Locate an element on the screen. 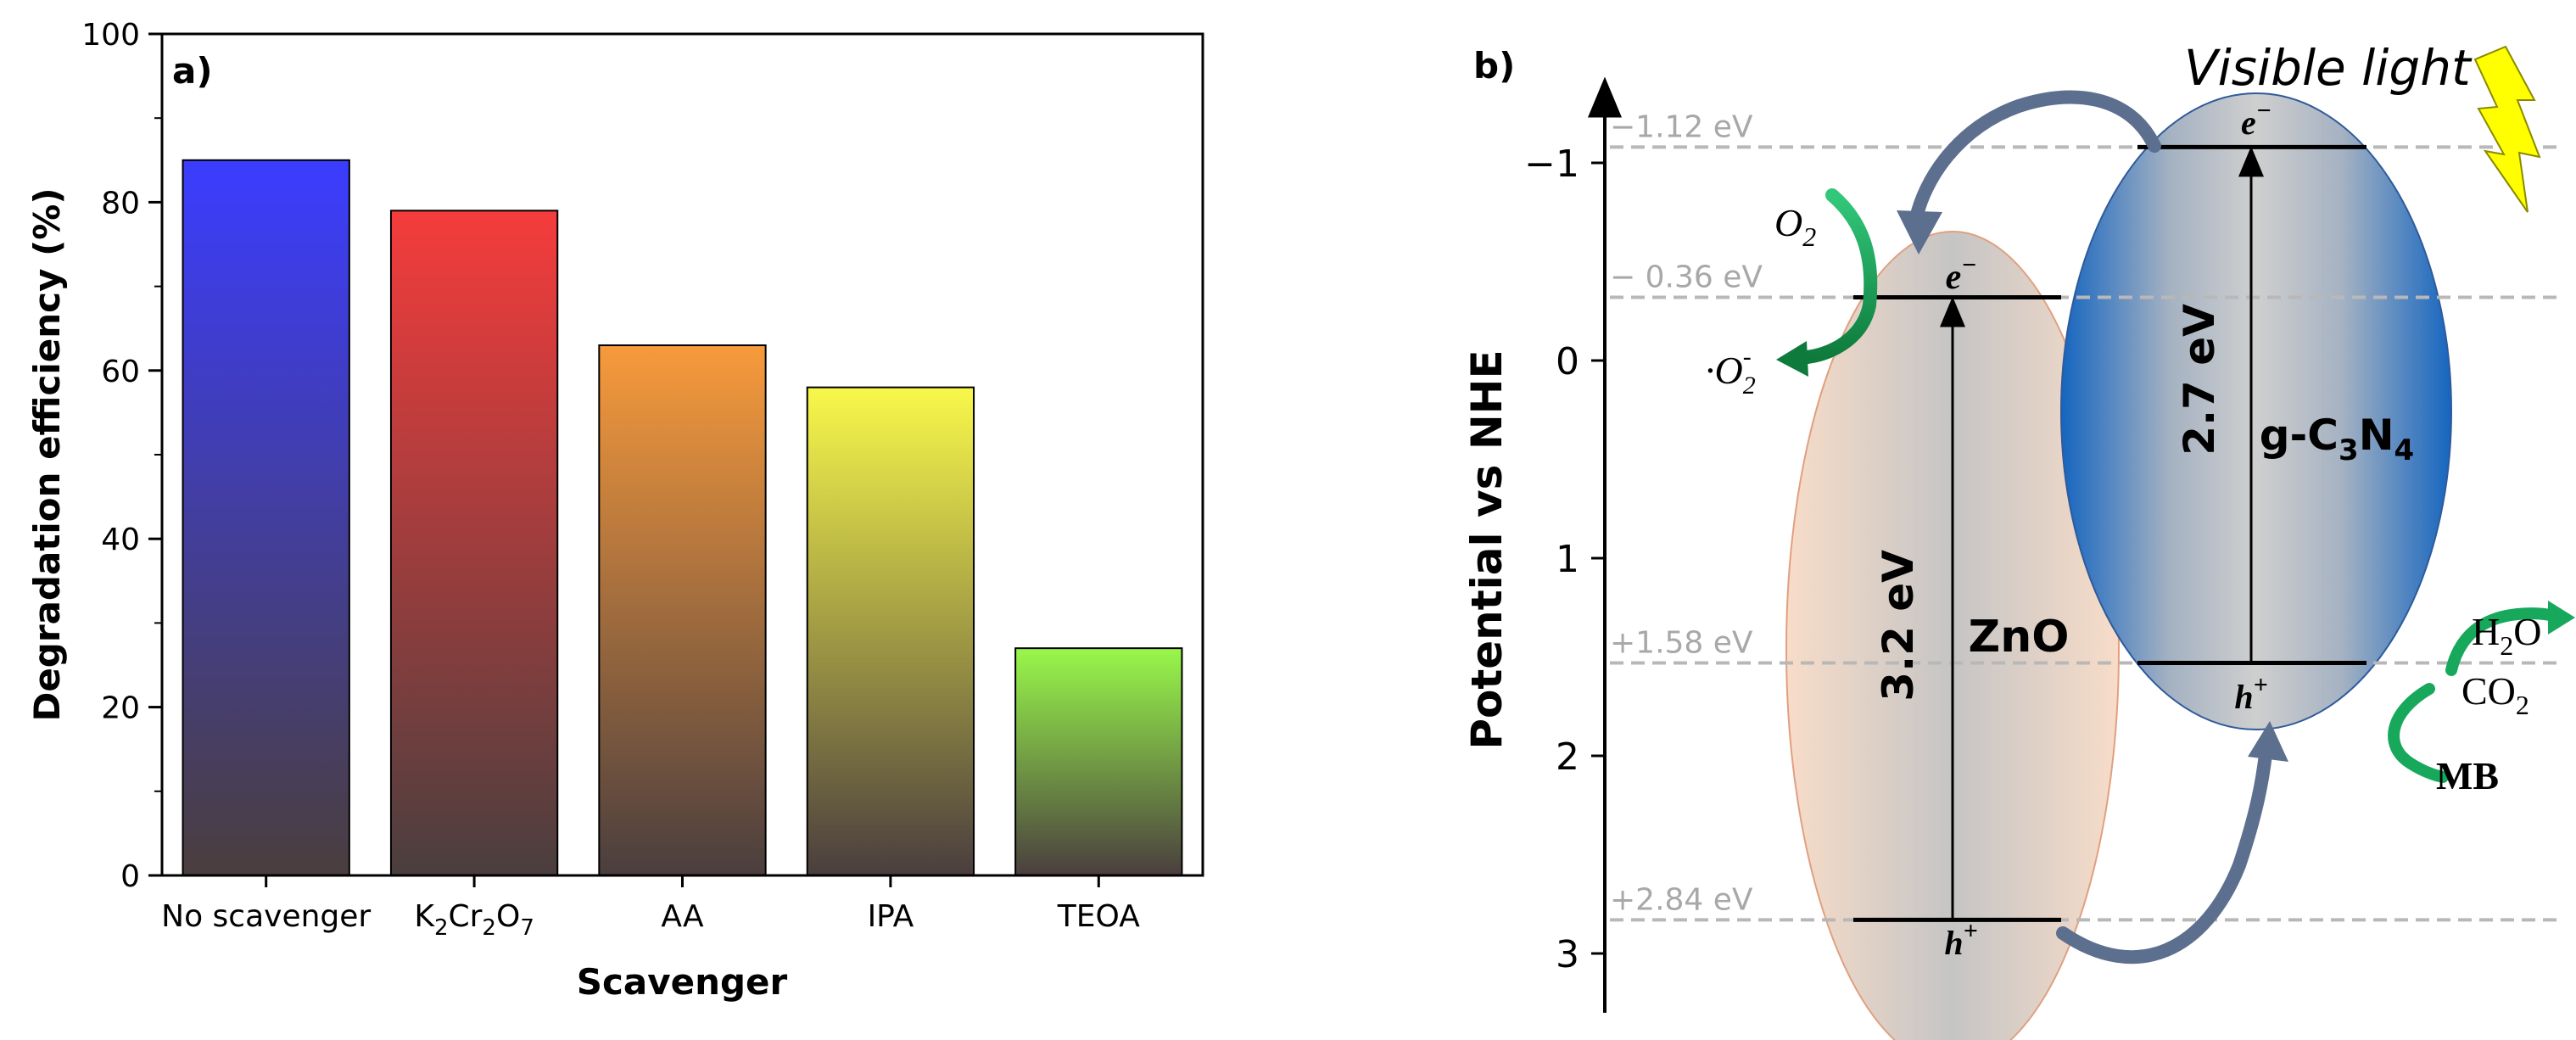  o2-label: O2 is located at coordinates (1795, 226).